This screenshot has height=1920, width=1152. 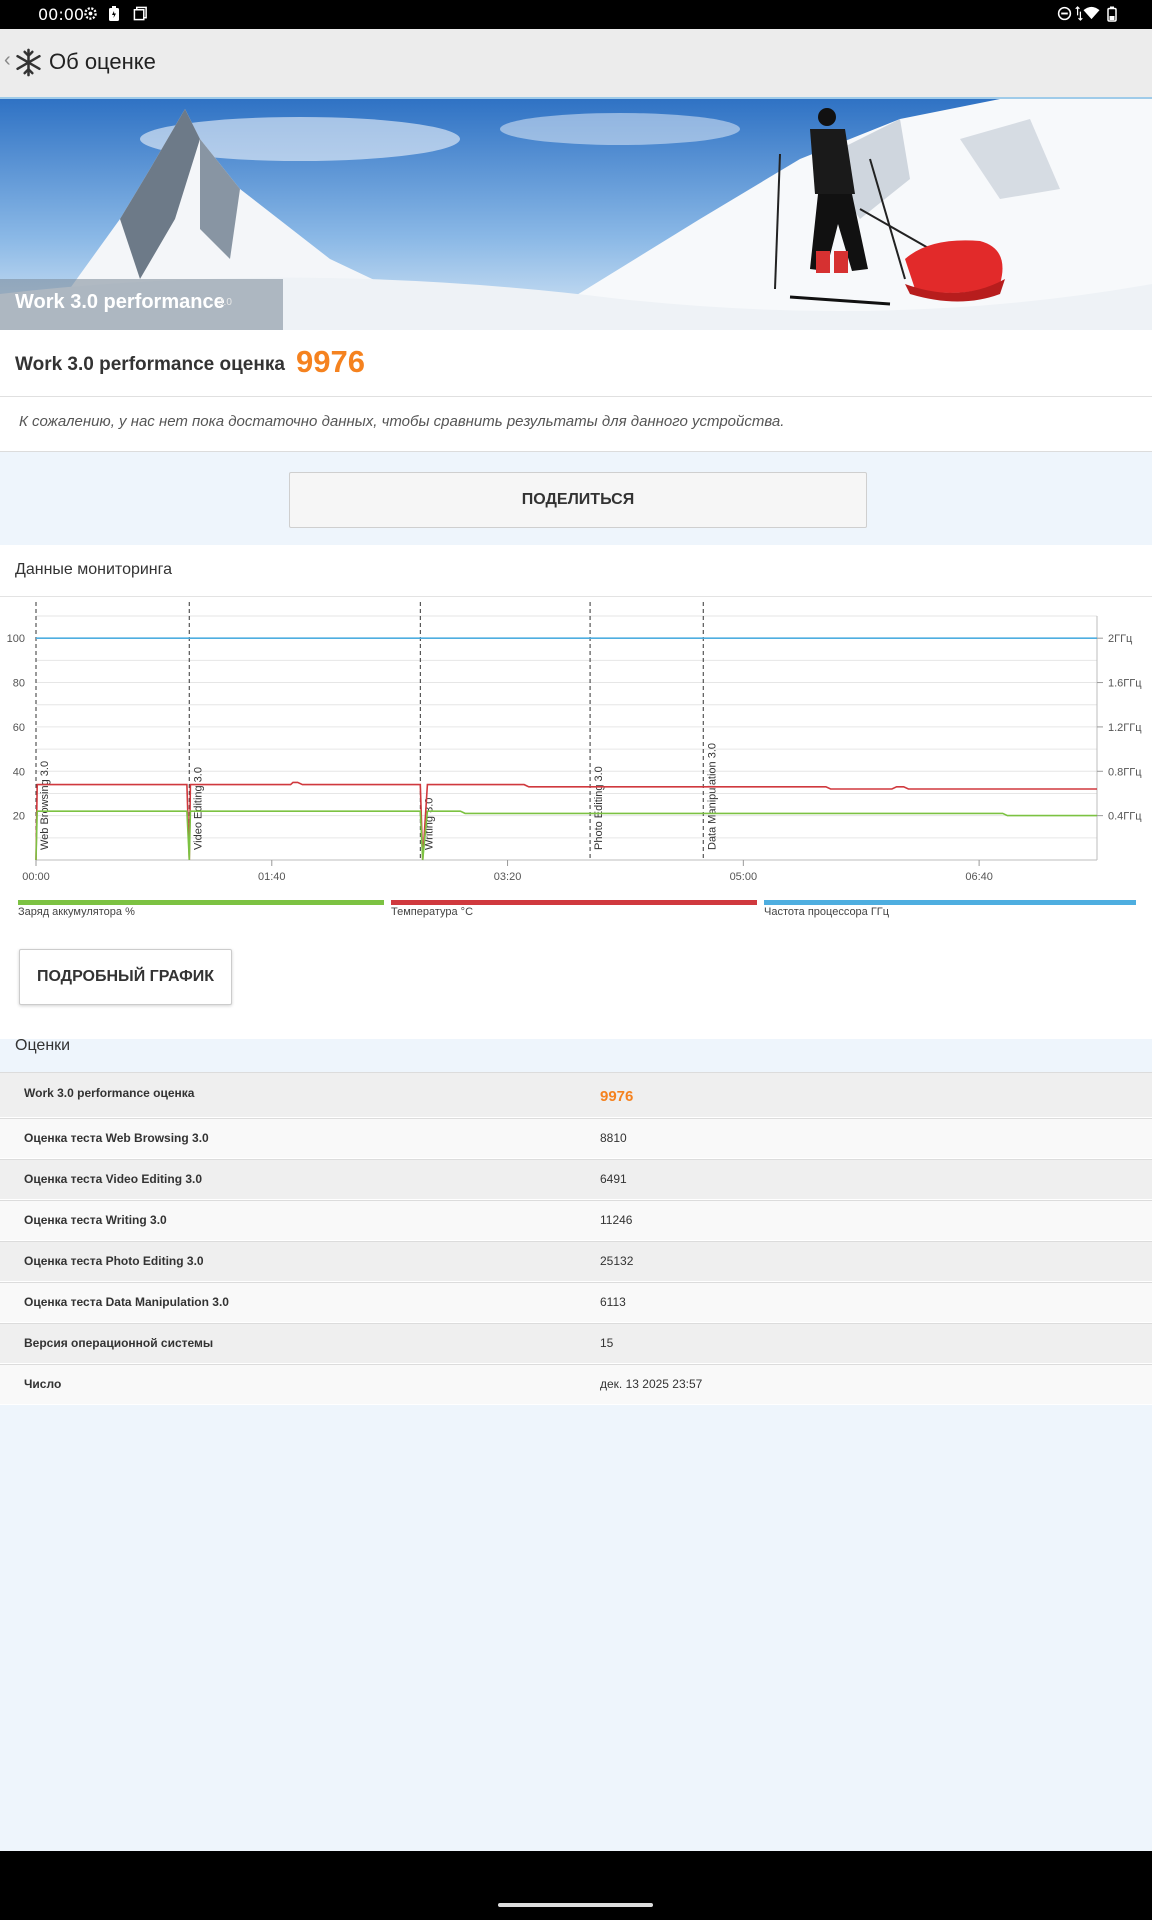 What do you see at coordinates (7, 60) in the screenshot?
I see `chevron-left-icon: ‹` at bounding box center [7, 60].